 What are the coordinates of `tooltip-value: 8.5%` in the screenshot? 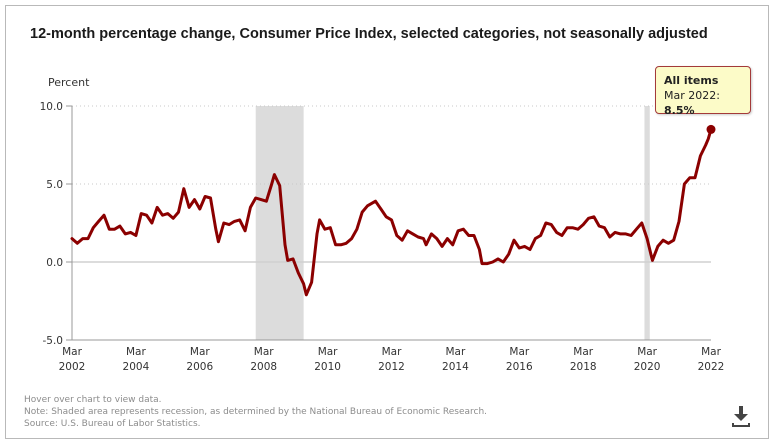 It's located at (679, 110).